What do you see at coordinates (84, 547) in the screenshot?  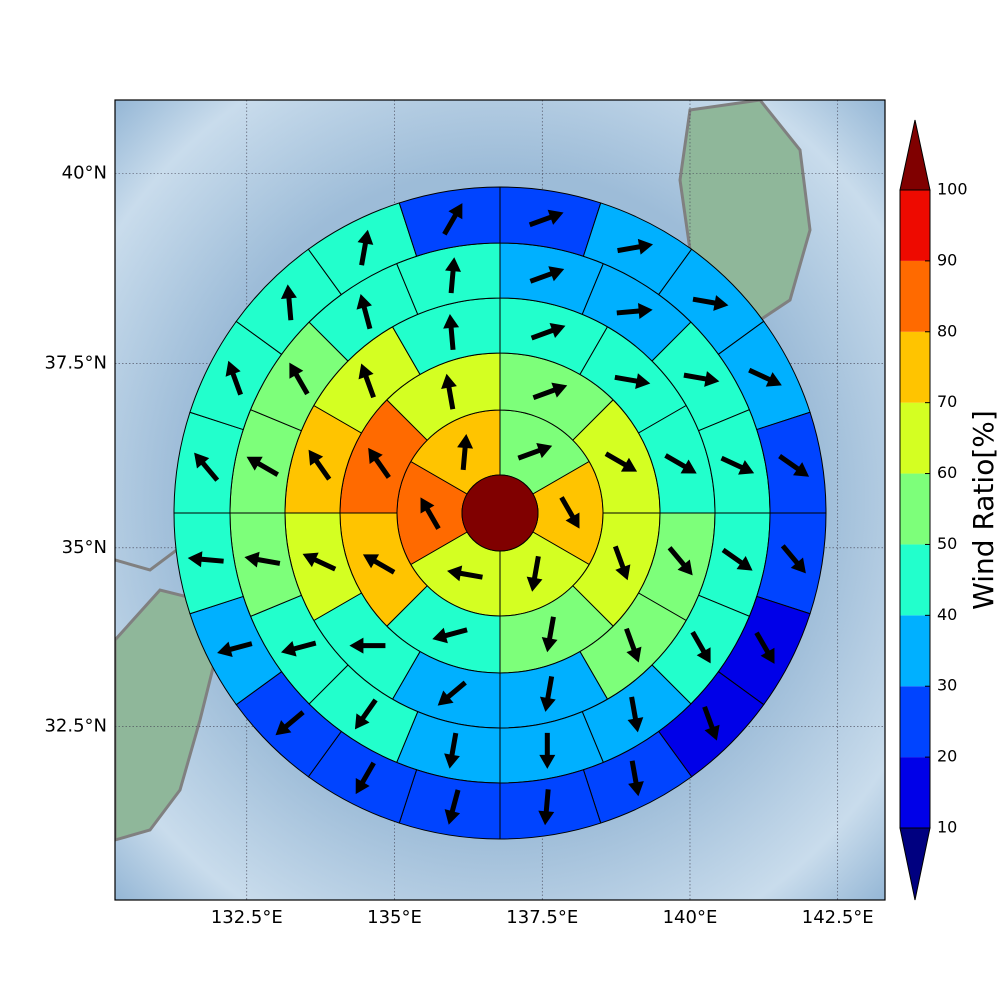 I see `y-tick-label: 35°N` at bounding box center [84, 547].